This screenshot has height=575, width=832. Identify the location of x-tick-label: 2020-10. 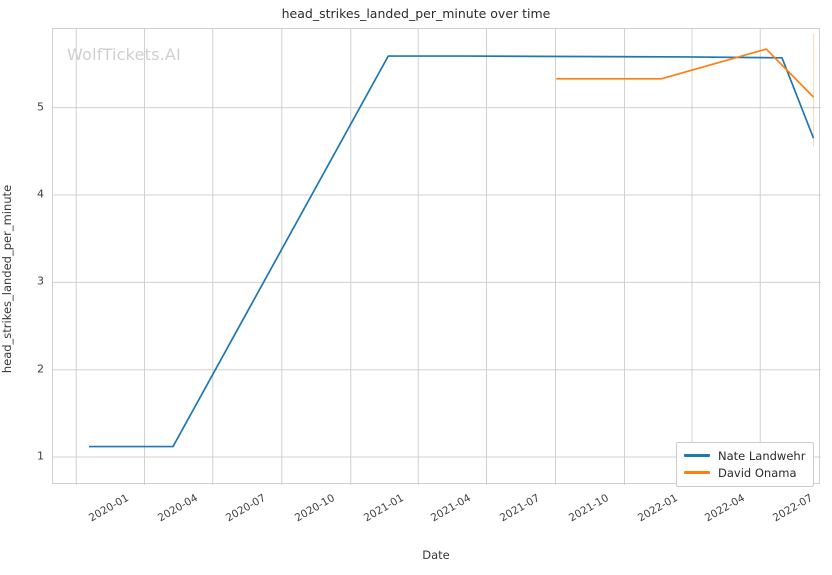
(314, 508).